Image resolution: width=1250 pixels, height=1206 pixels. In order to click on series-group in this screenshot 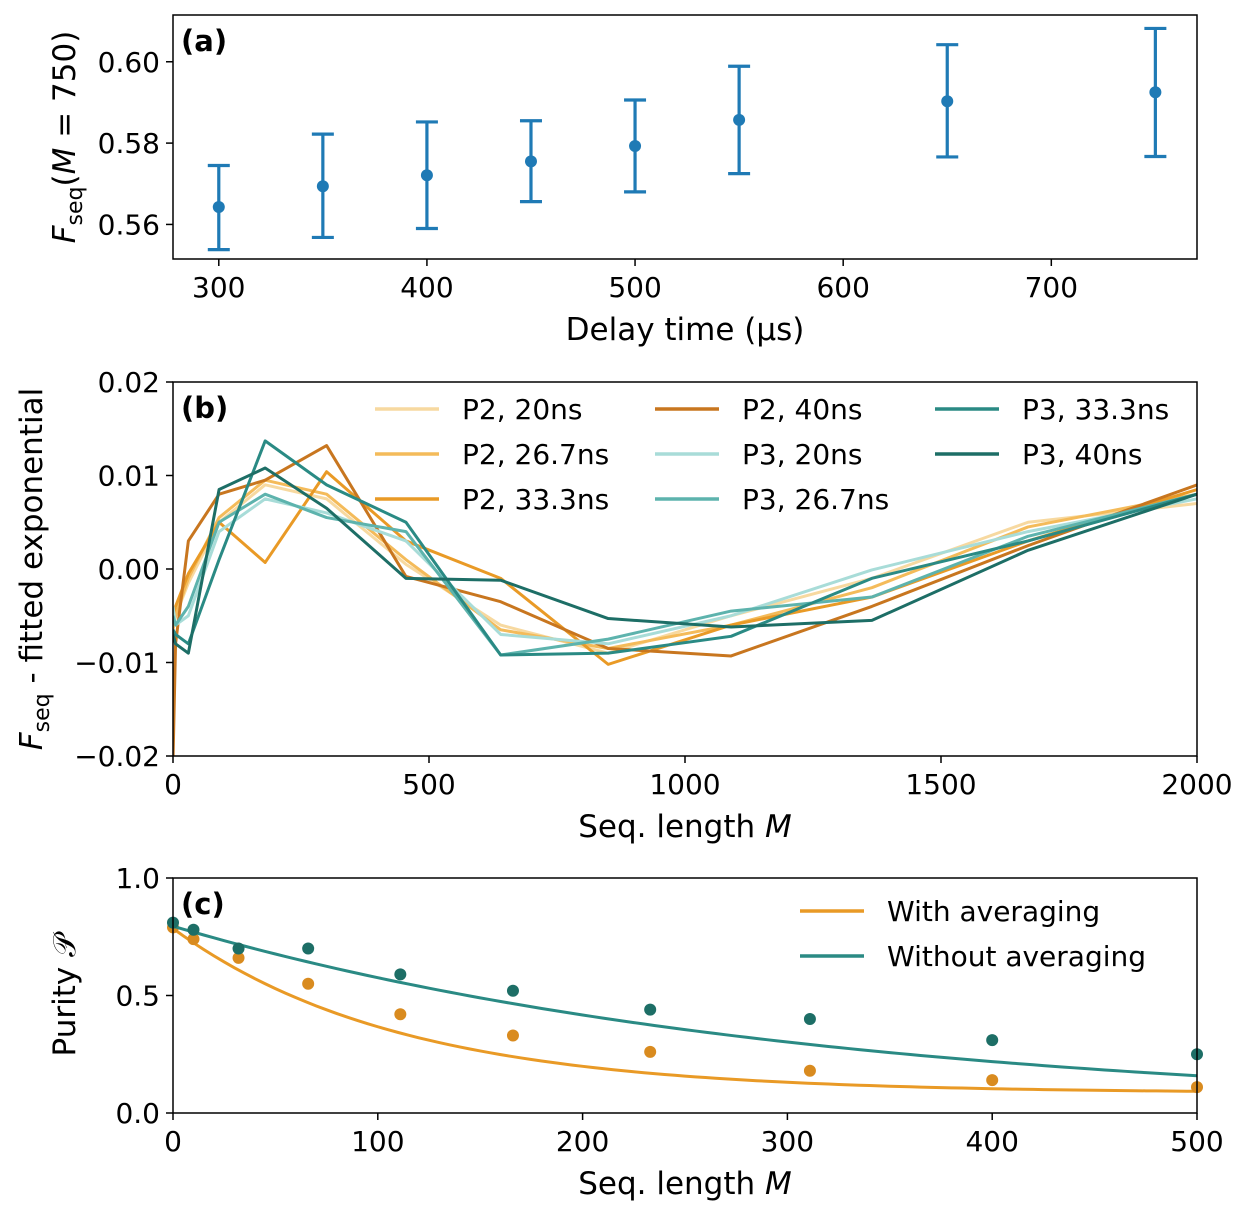, I will do `click(685, 1005)`.